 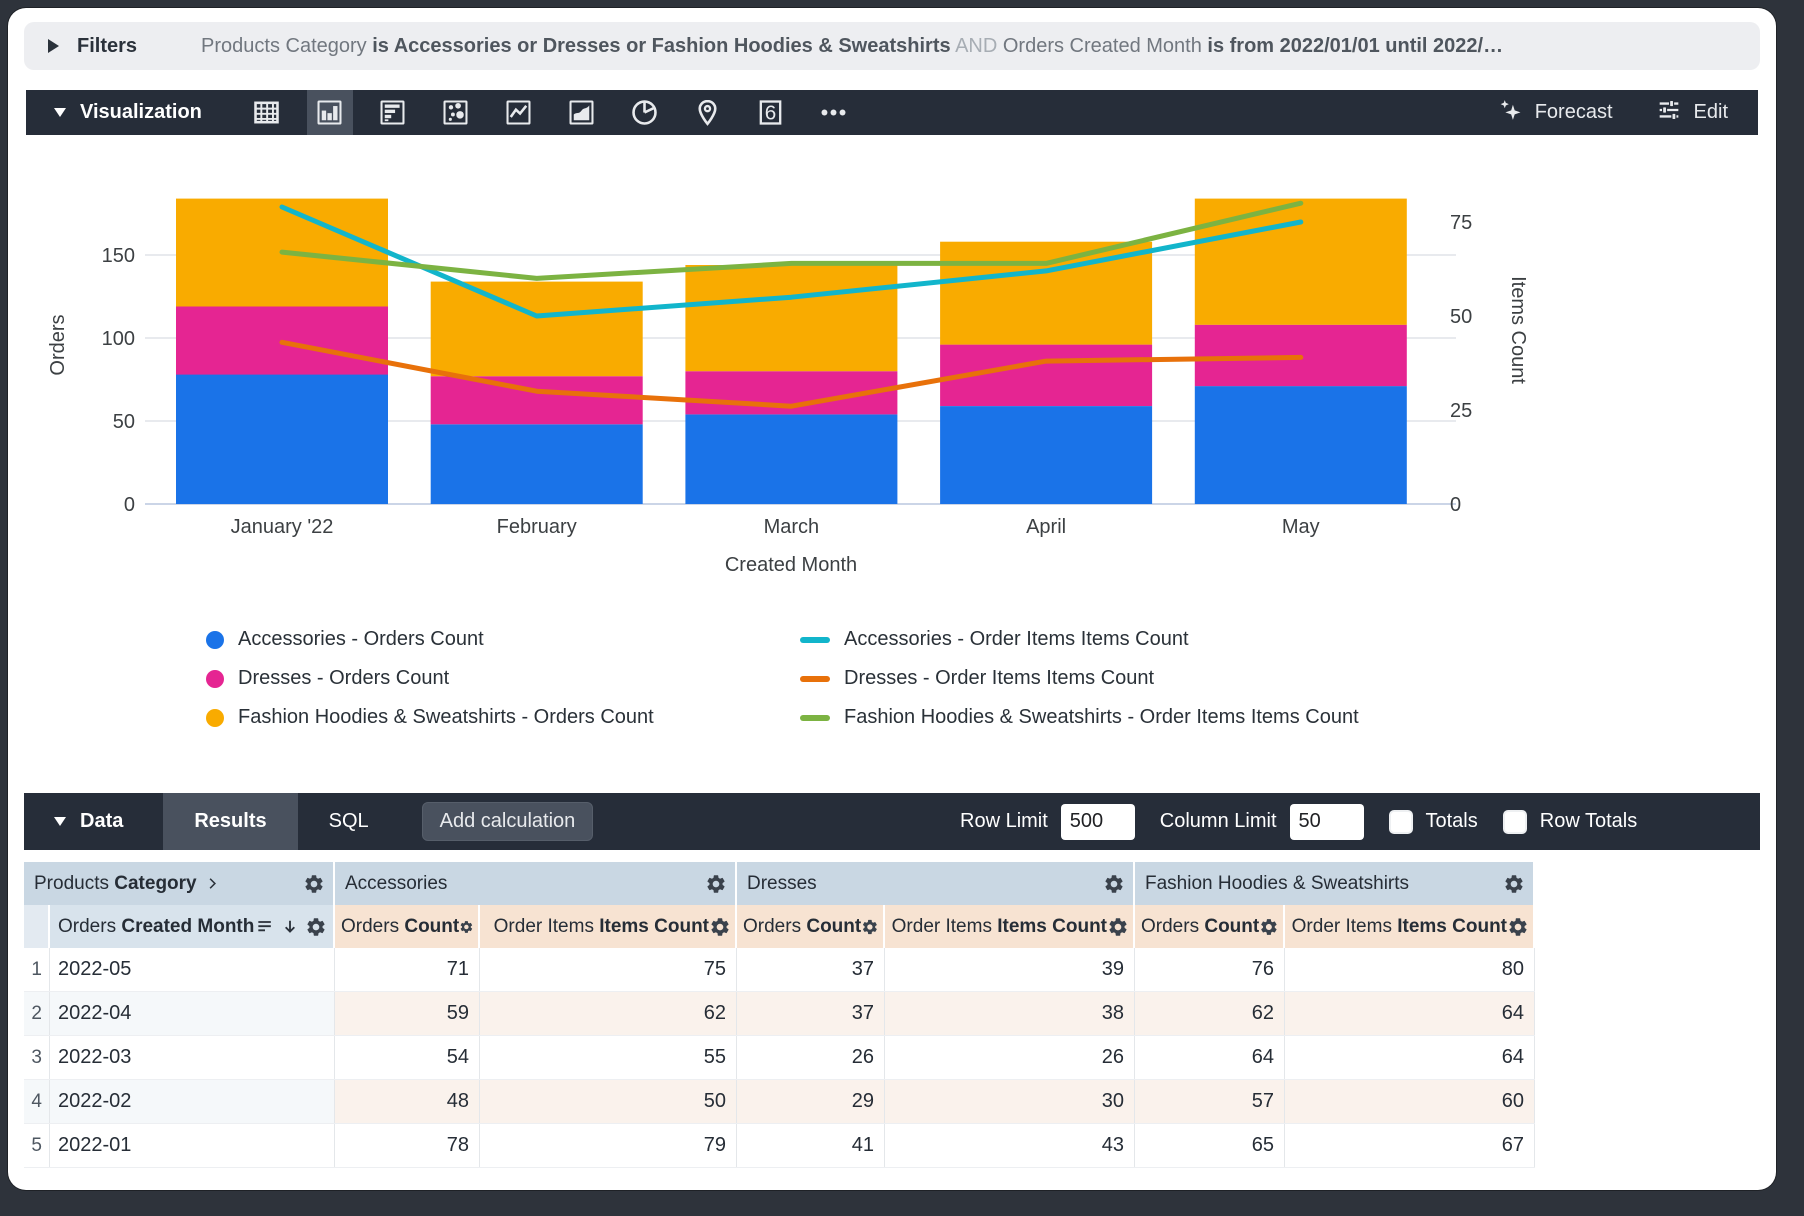 I want to click on month-cell: 2022-01, so click(x=192, y=1145).